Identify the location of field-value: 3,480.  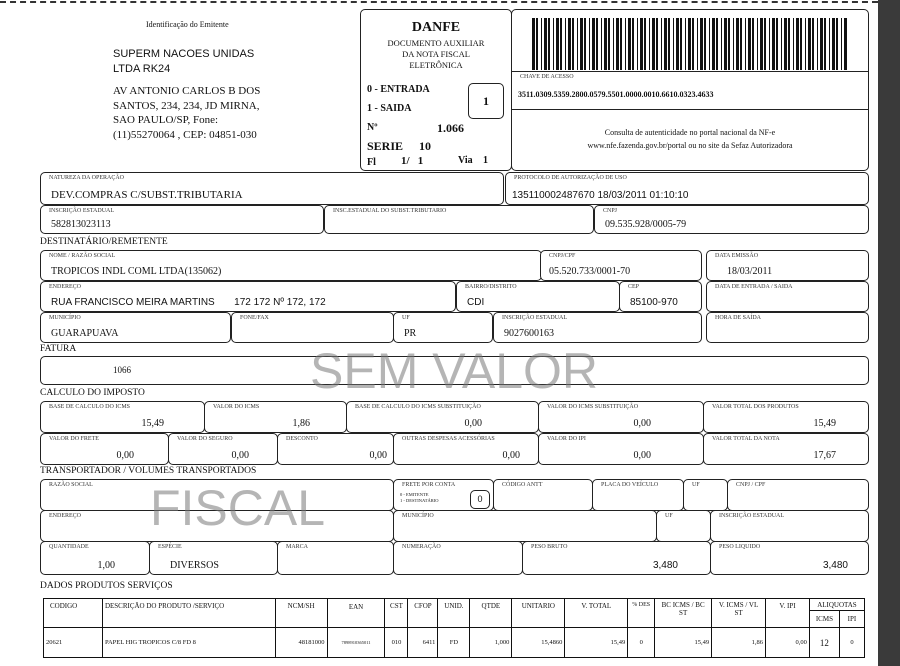
(835, 565).